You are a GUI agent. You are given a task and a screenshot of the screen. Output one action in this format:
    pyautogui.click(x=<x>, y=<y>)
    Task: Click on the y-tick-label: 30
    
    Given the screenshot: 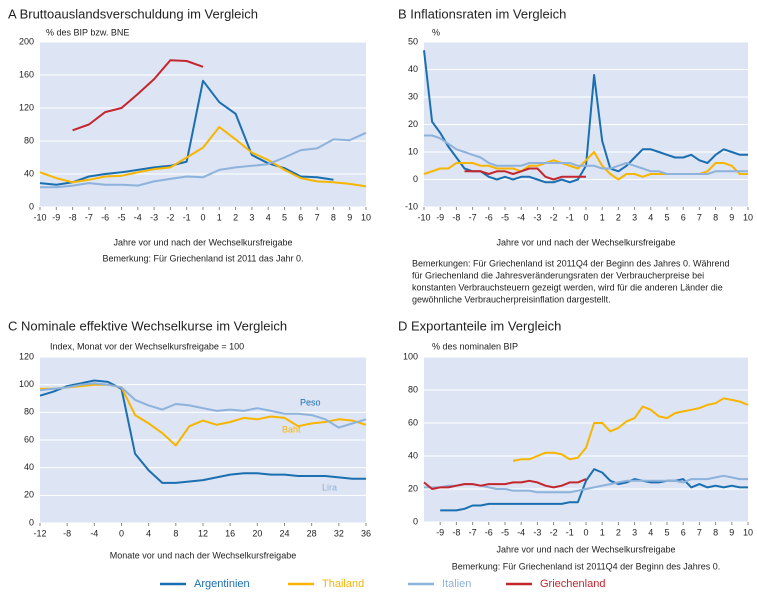 What is the action you would take?
    pyautogui.click(x=413, y=96)
    